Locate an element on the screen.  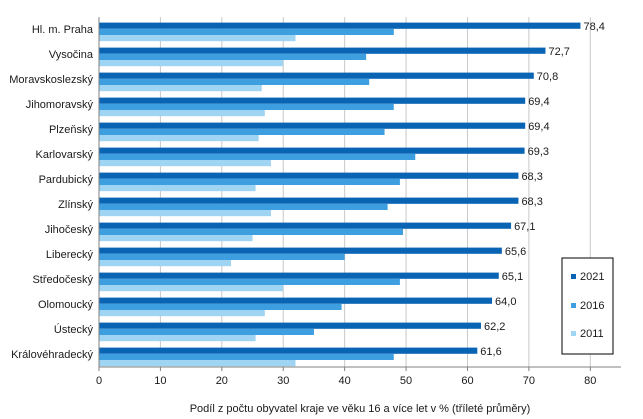
x-tick-label: 40 is located at coordinates (345, 381).